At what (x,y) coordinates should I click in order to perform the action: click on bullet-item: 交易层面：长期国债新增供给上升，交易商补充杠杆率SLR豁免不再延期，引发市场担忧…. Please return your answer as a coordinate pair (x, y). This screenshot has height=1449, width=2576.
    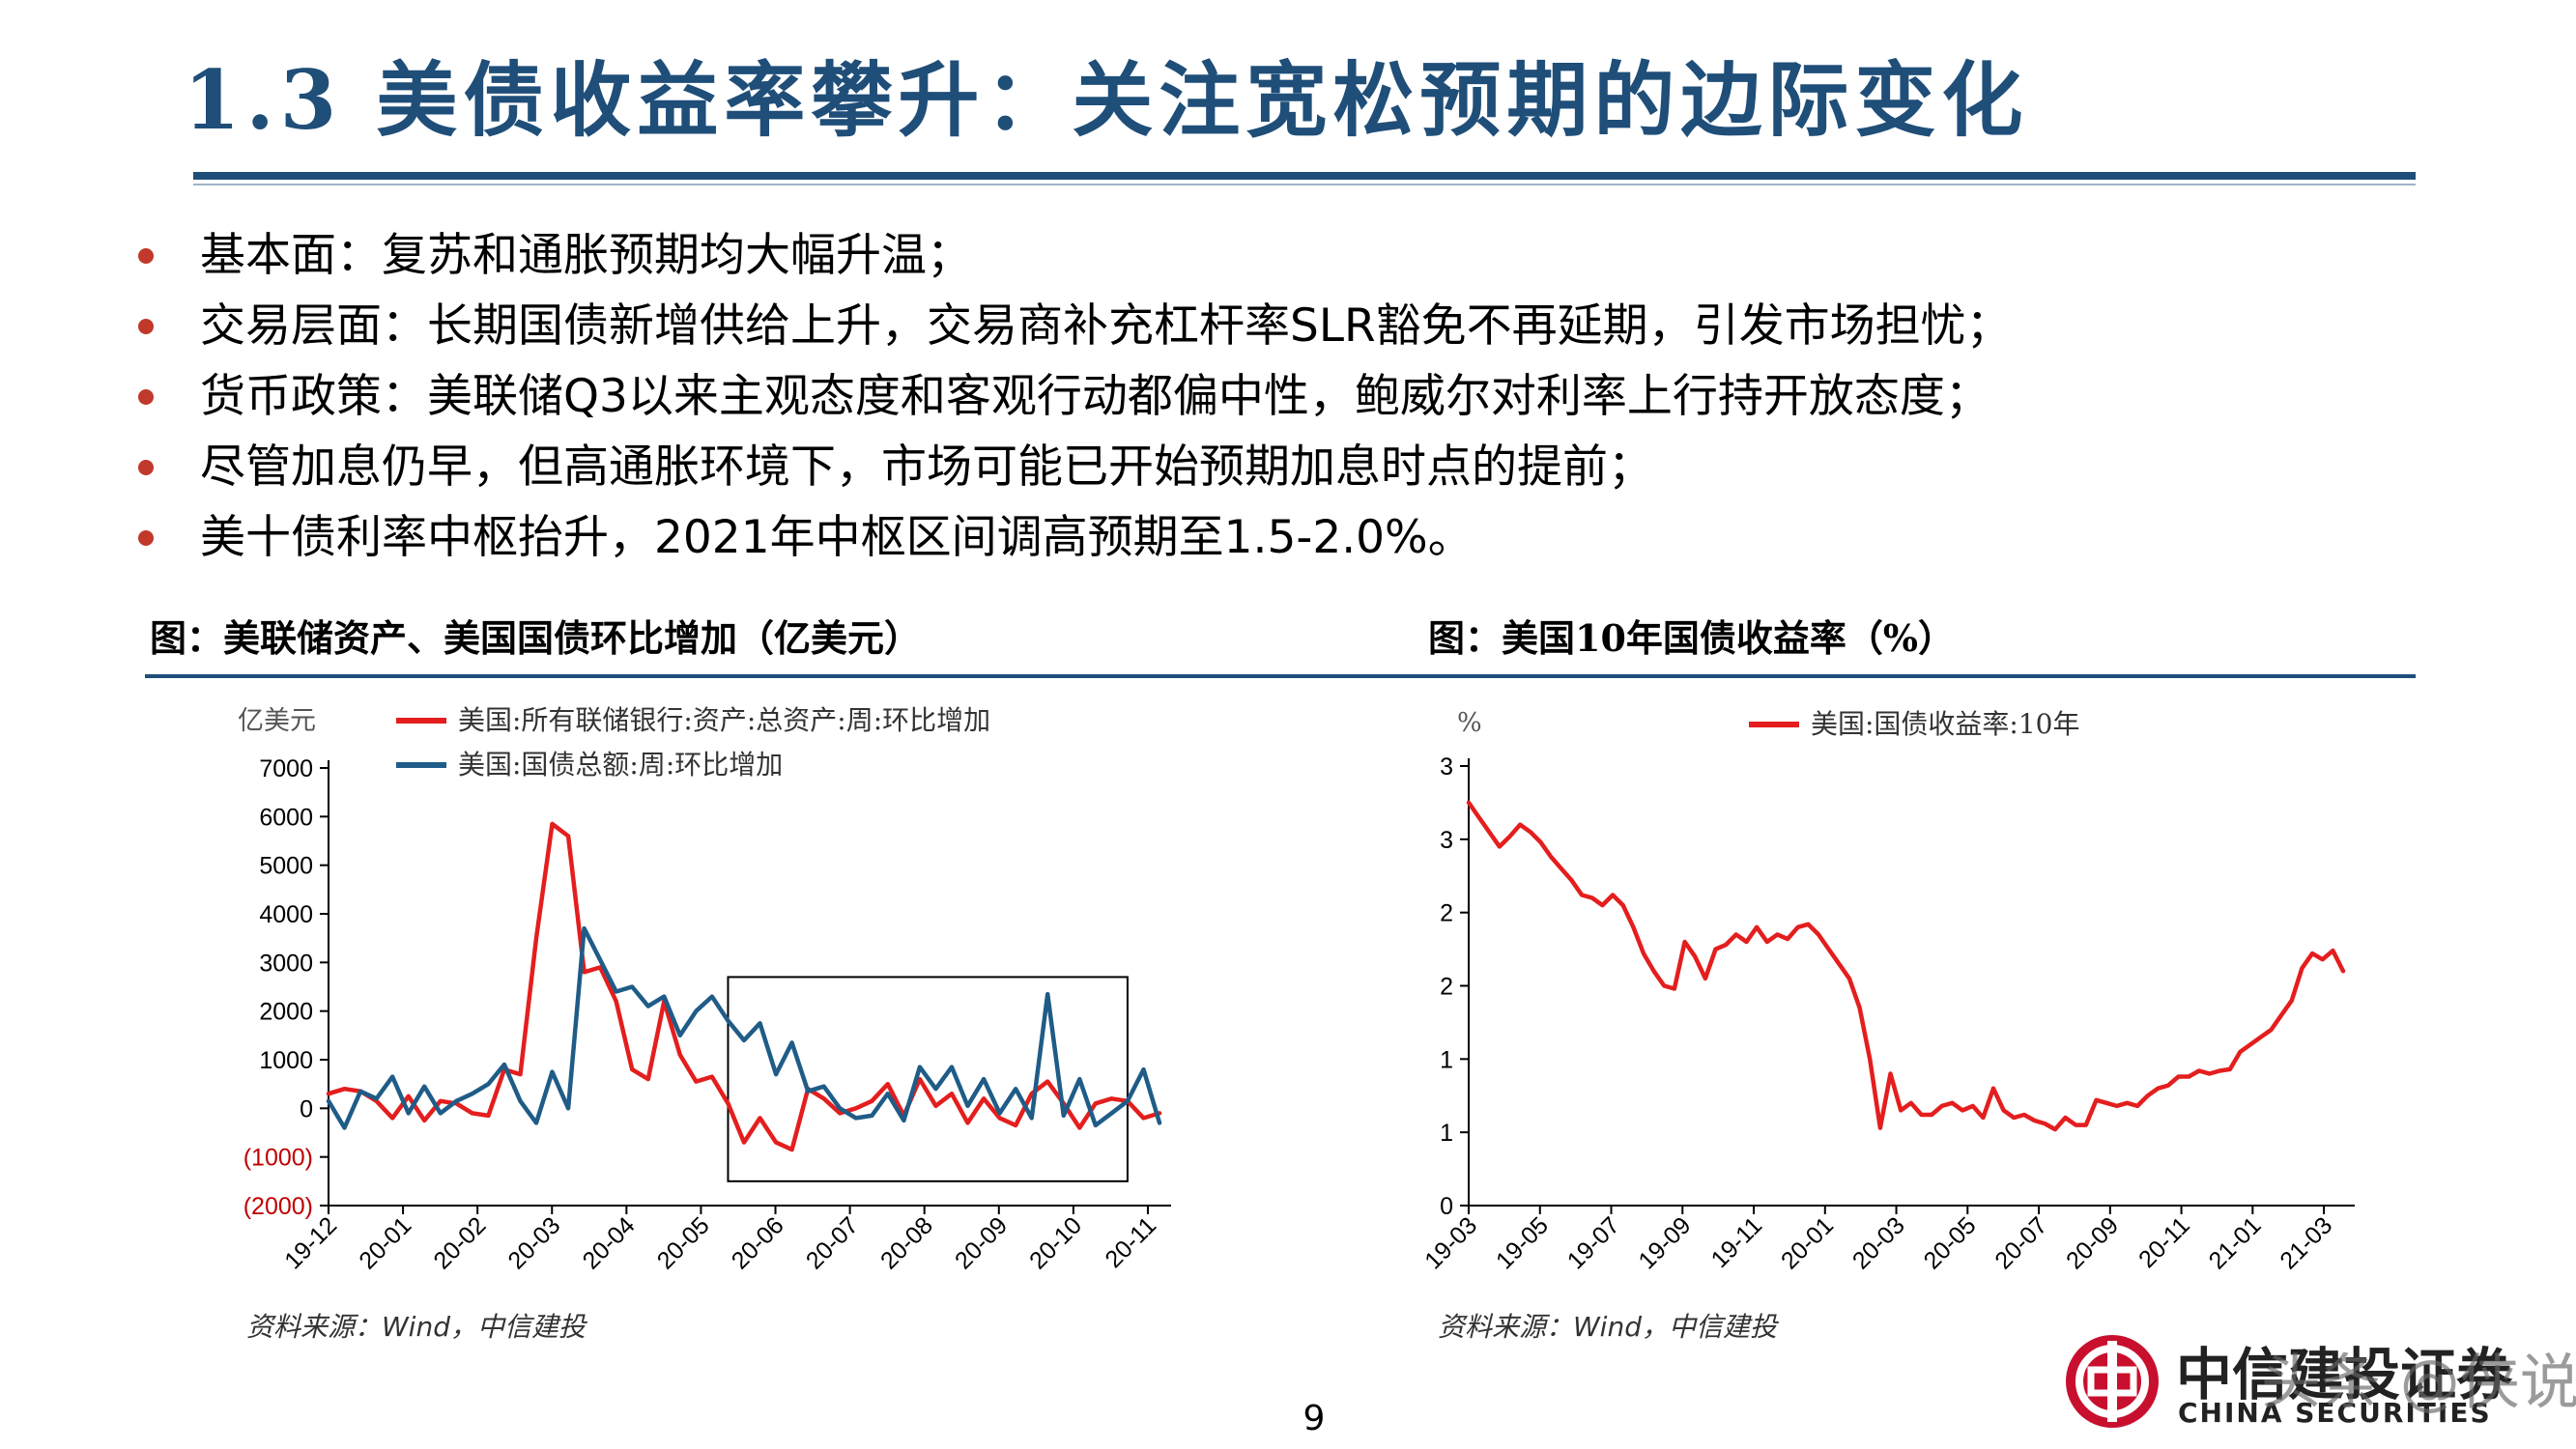
    Looking at the image, I should click on (1071, 326).